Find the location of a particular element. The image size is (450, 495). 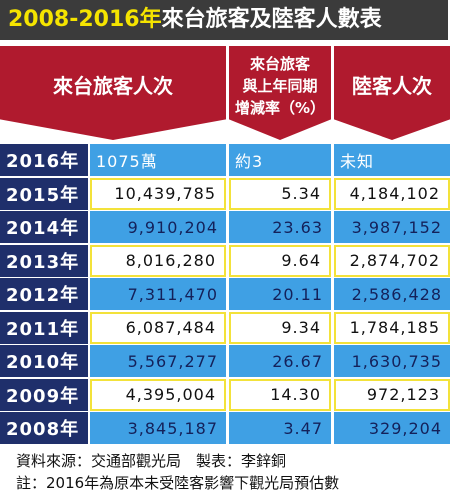

data-cell: 約3 is located at coordinates (280, 160).